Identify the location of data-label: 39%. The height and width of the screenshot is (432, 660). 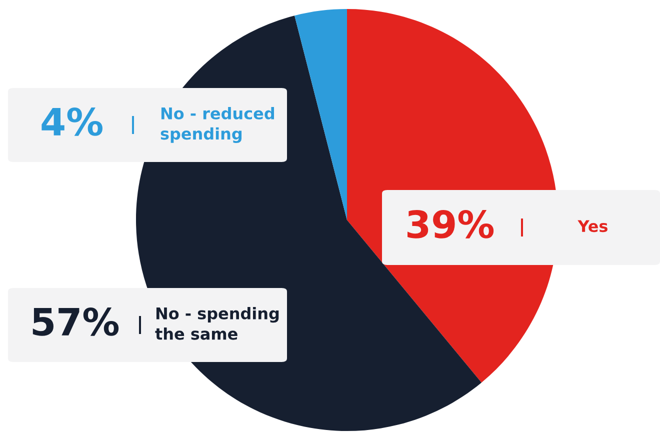
(451, 224).